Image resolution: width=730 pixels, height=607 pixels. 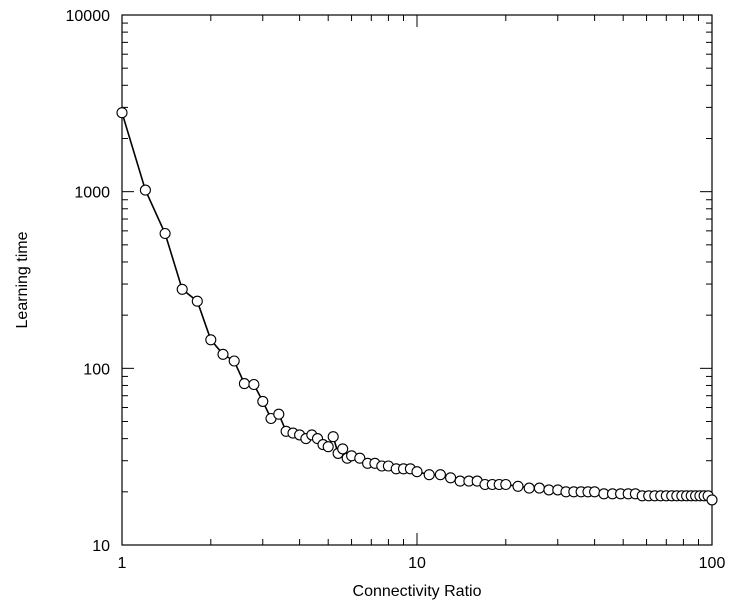 I want to click on y-tick-label: 10000, so click(x=88, y=16).